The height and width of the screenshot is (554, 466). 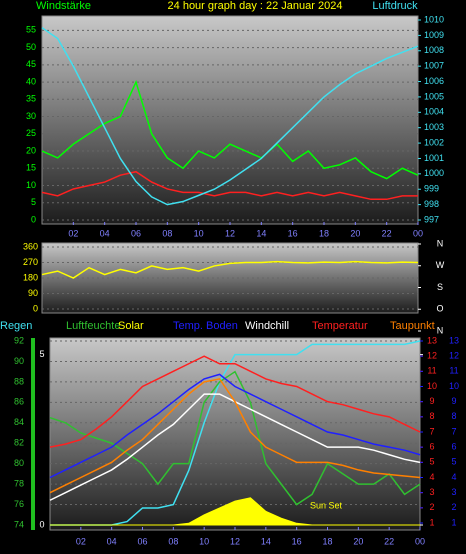 What do you see at coordinates (432, 340) in the screenshot?
I see `y2-tick-label: 13` at bounding box center [432, 340].